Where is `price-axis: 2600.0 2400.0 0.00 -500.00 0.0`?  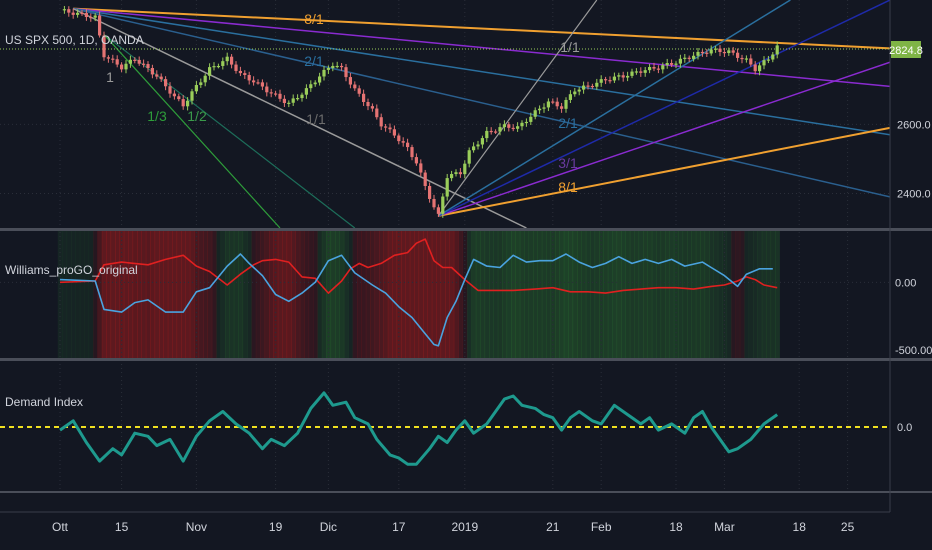
price-axis: 2600.0 2400.0 0.00 -500.00 0.0 is located at coordinates (913, 276).